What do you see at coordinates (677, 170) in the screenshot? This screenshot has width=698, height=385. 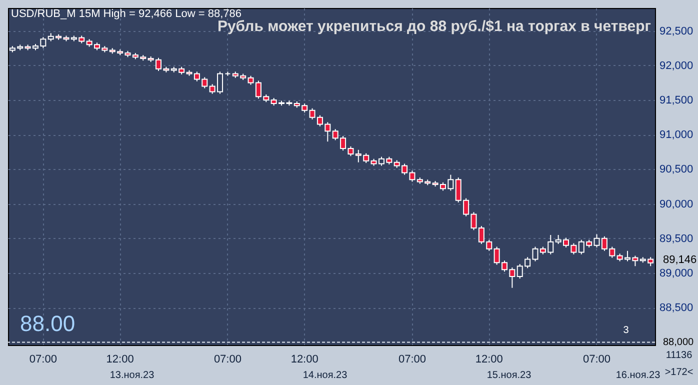 I see `y-tick-label: 90,500` at bounding box center [677, 170].